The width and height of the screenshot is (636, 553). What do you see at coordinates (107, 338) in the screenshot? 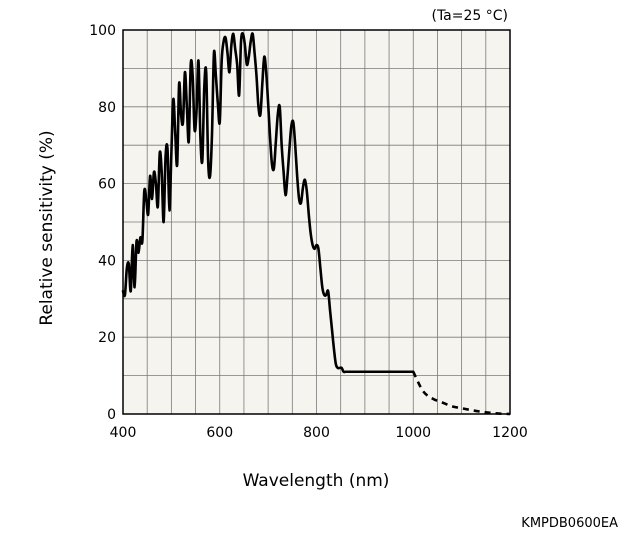
I see `y-tick-label: 20` at bounding box center [107, 338].